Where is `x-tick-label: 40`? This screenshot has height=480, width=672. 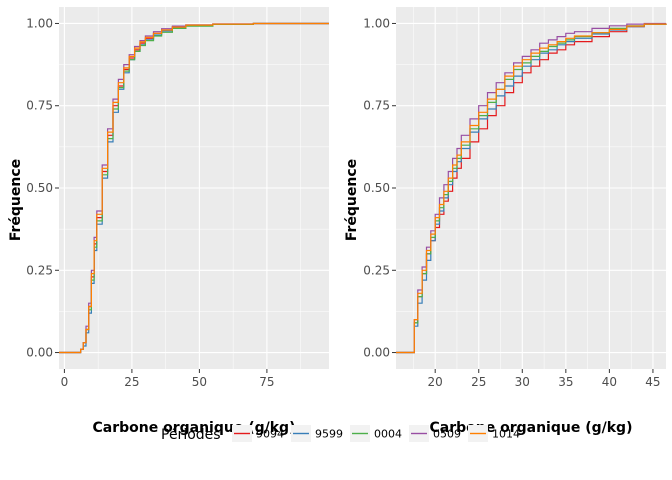
x-tick-label: 40 is located at coordinates (609, 382).